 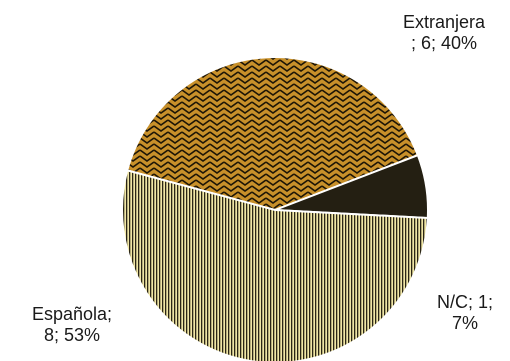 I want to click on data-label-extranjera: Extranjera; 6; 40%, so click(x=444, y=32).